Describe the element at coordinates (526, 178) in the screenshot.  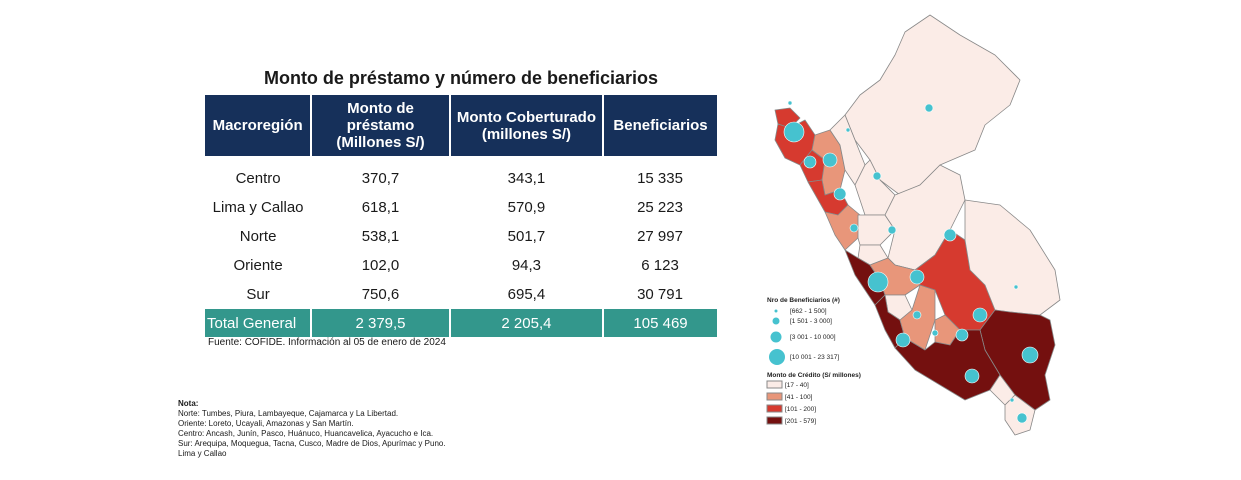
I see `cell-monto-coberturado: 343,1` at that location.